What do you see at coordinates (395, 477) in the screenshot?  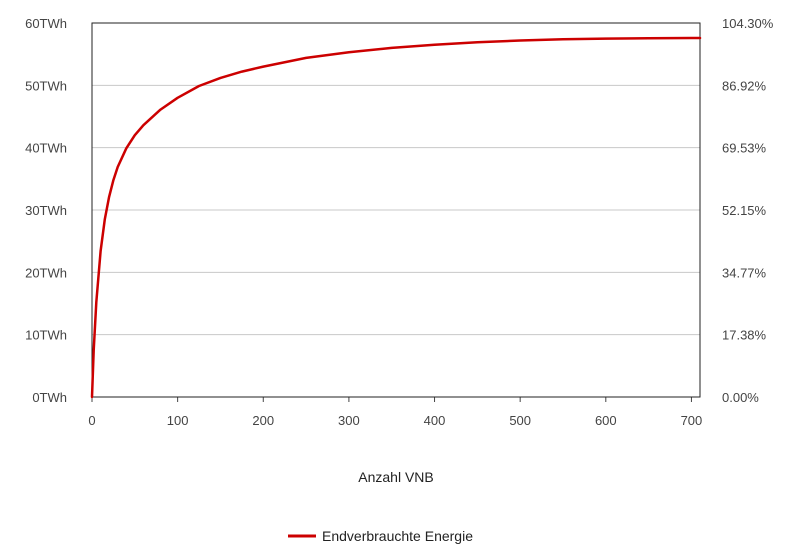 I see `x-axis-title: Anzahl VNB` at bounding box center [395, 477].